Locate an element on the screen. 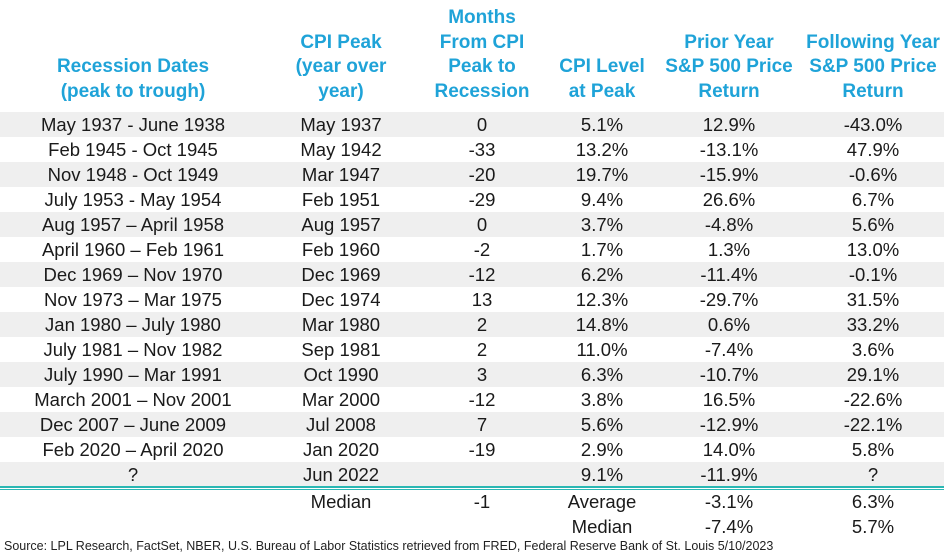 This screenshot has width=944, height=554. cell-recession-dates: Feb 2020 – April 2020 is located at coordinates (133, 449).